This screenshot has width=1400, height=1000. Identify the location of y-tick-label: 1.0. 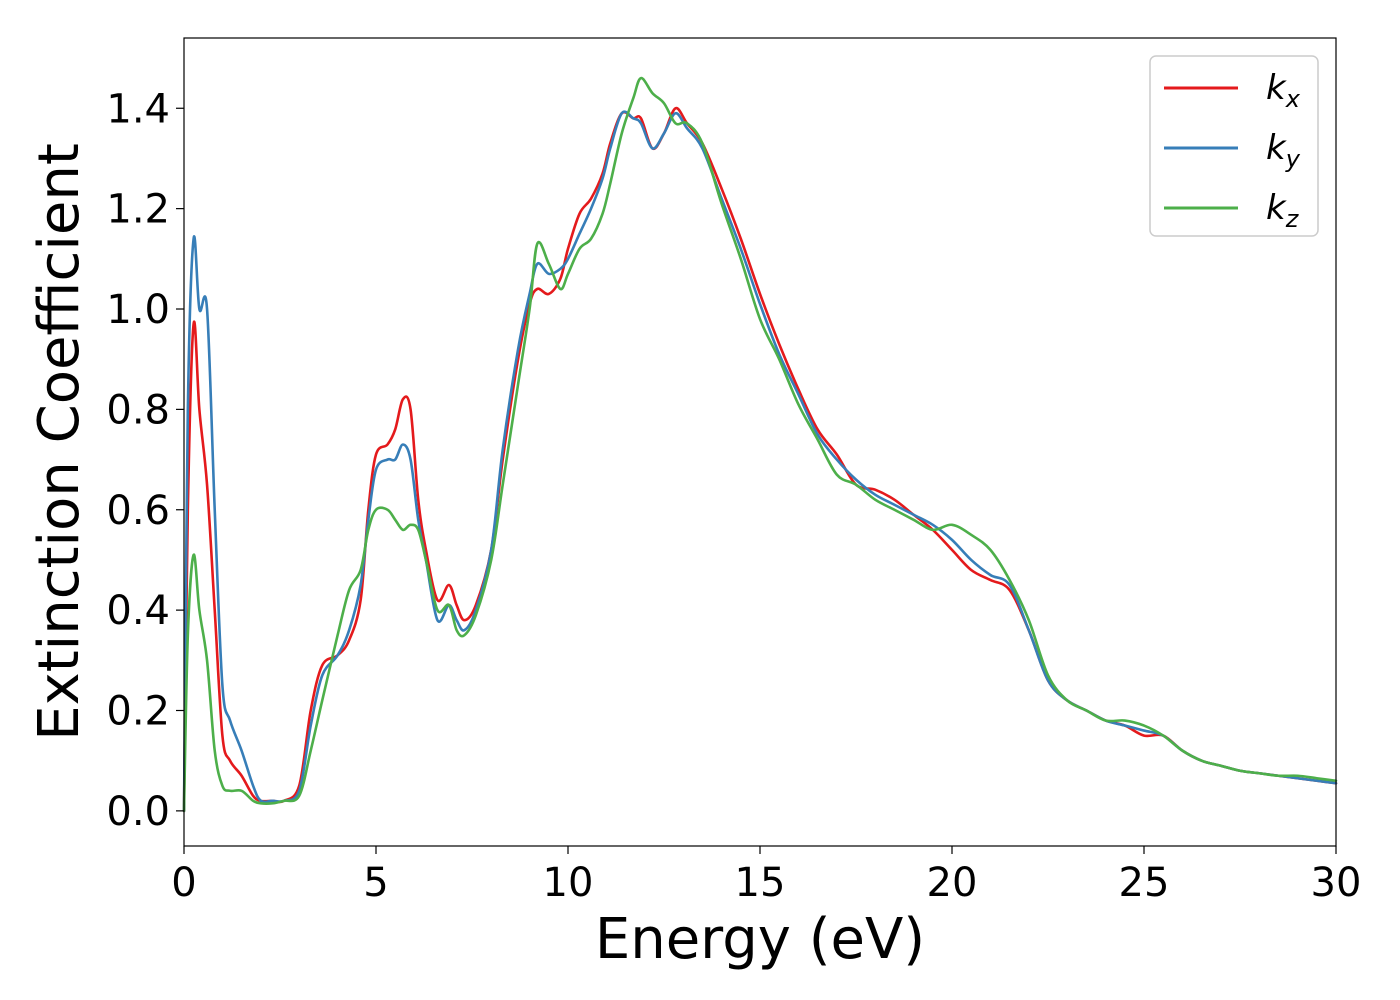
(138, 310).